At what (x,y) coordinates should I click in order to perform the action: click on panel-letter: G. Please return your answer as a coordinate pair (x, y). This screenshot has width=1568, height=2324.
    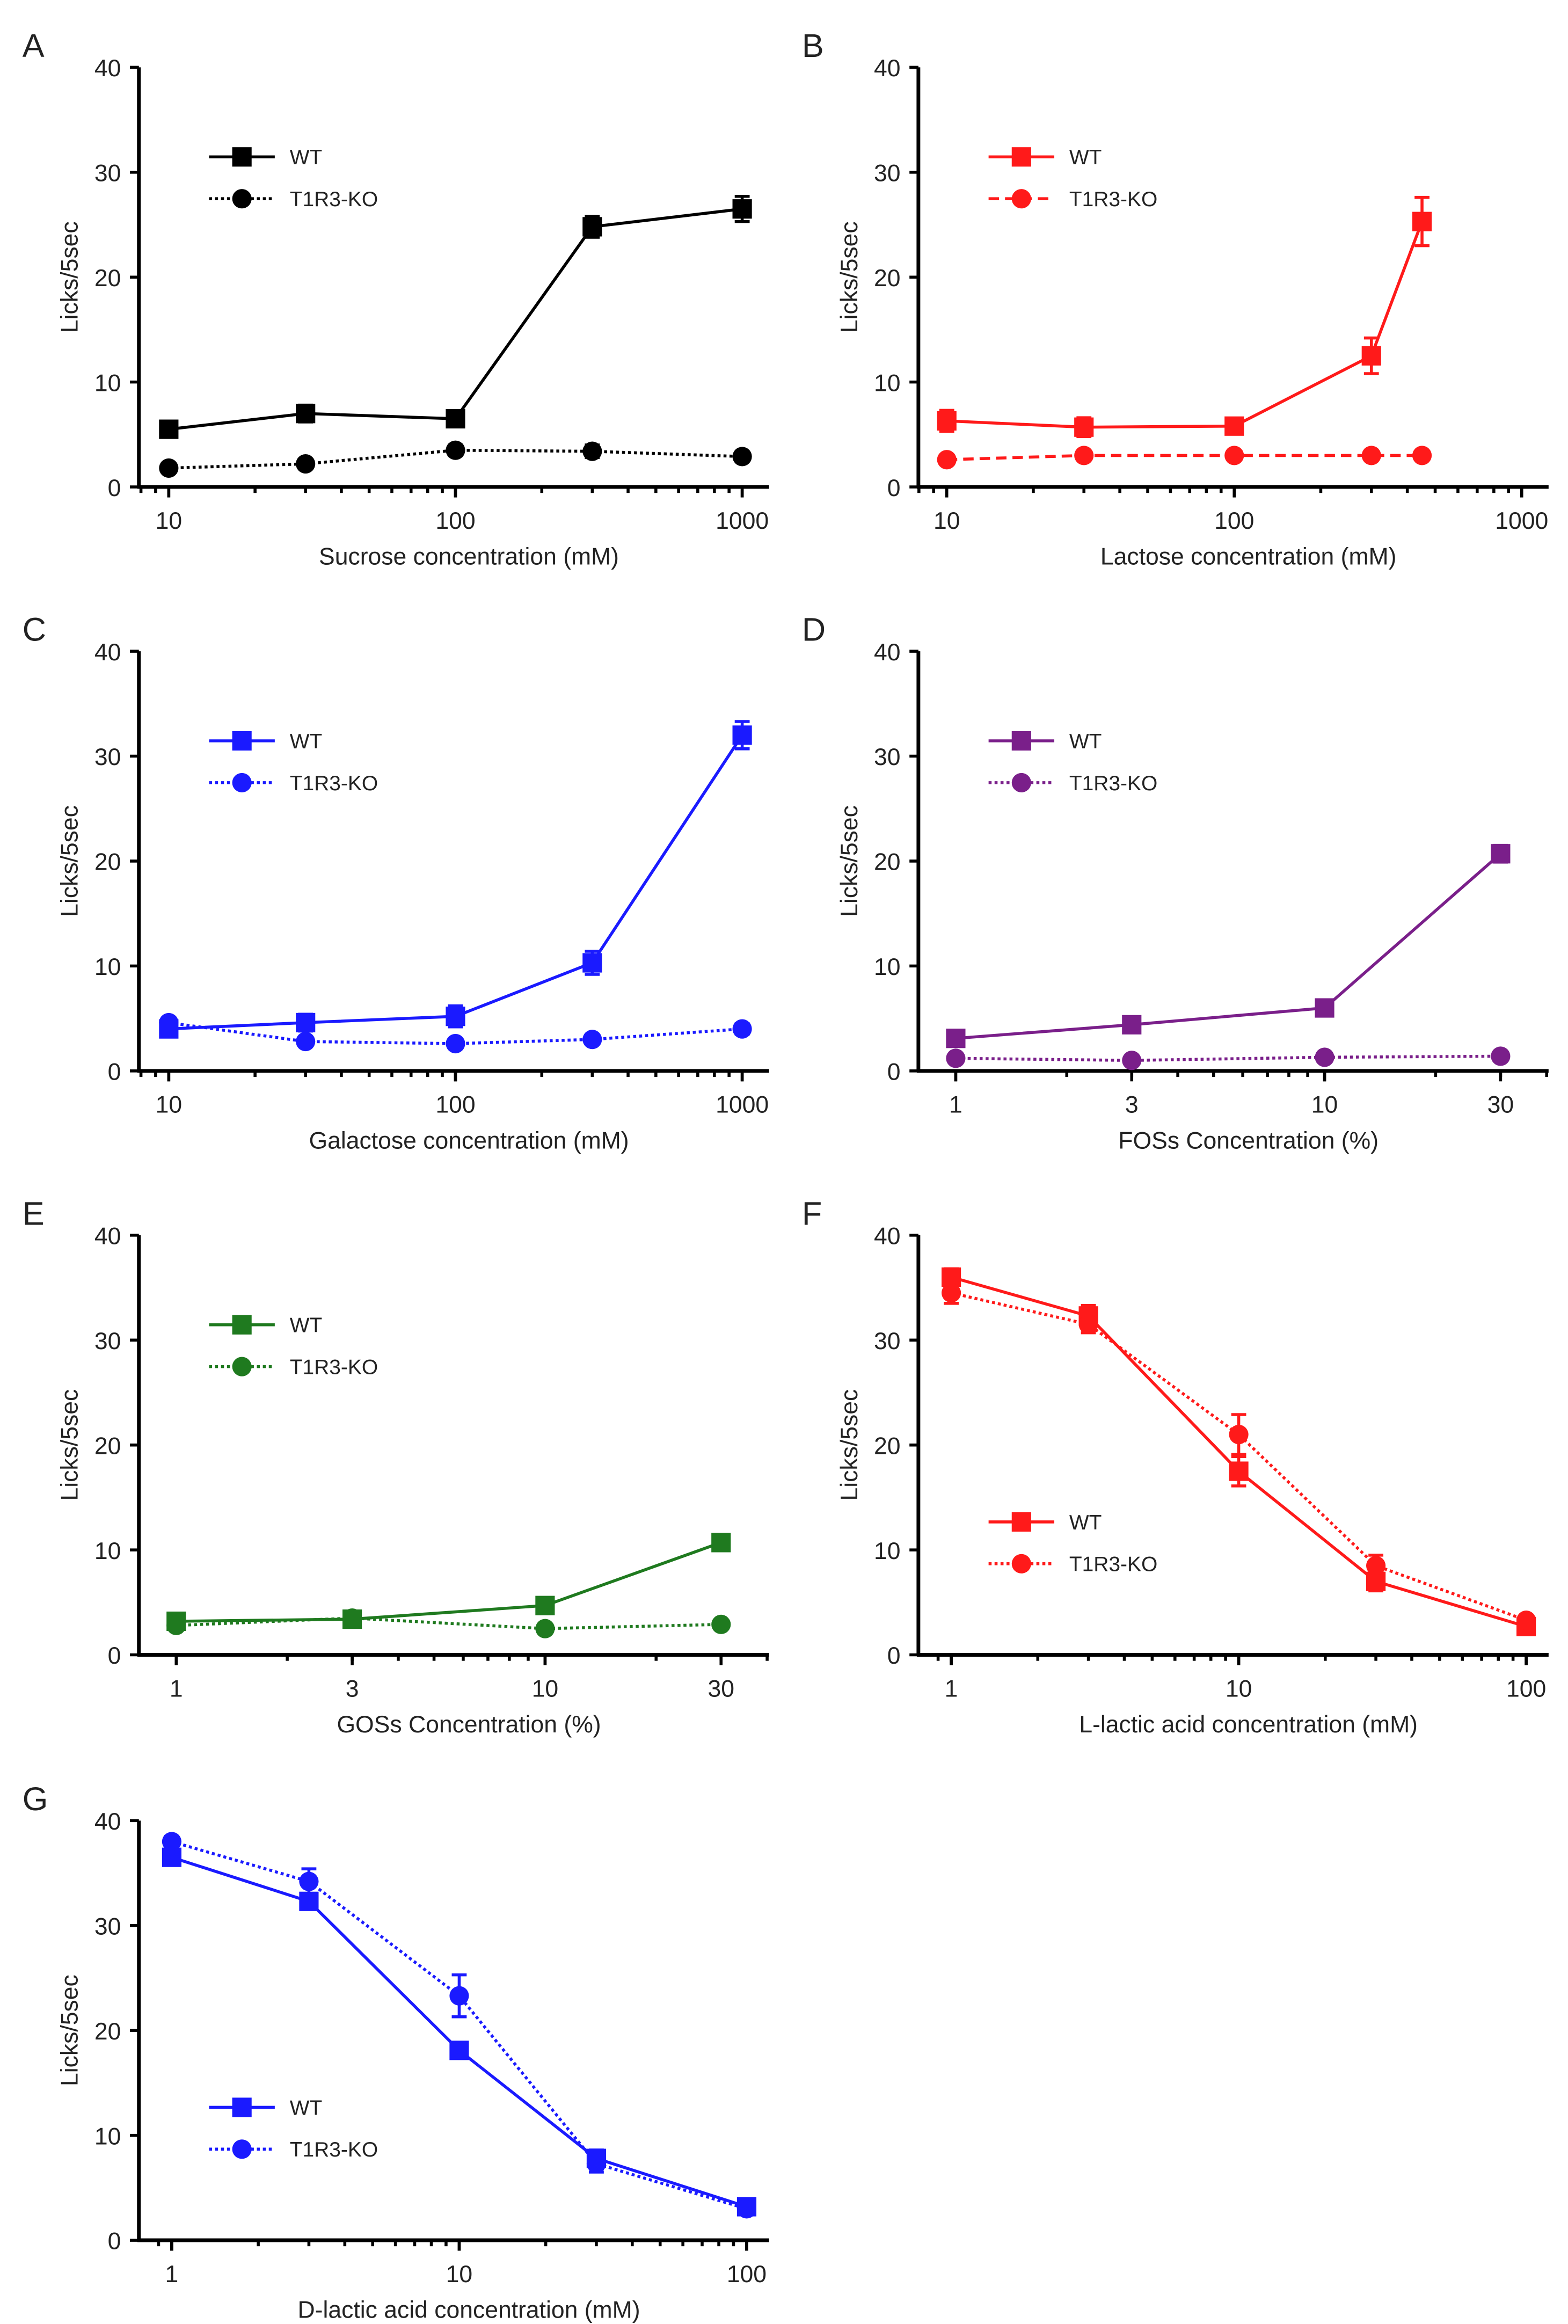
    Looking at the image, I should click on (36, 1799).